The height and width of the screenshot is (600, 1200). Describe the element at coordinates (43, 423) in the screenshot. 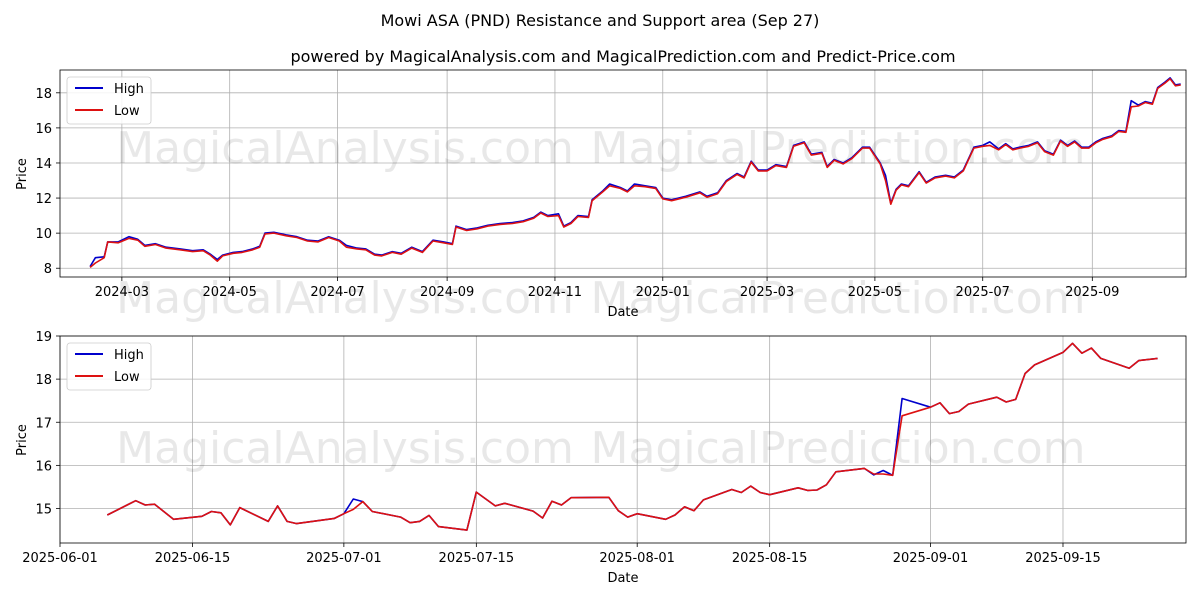

I see `y-tick-label: 17` at that location.